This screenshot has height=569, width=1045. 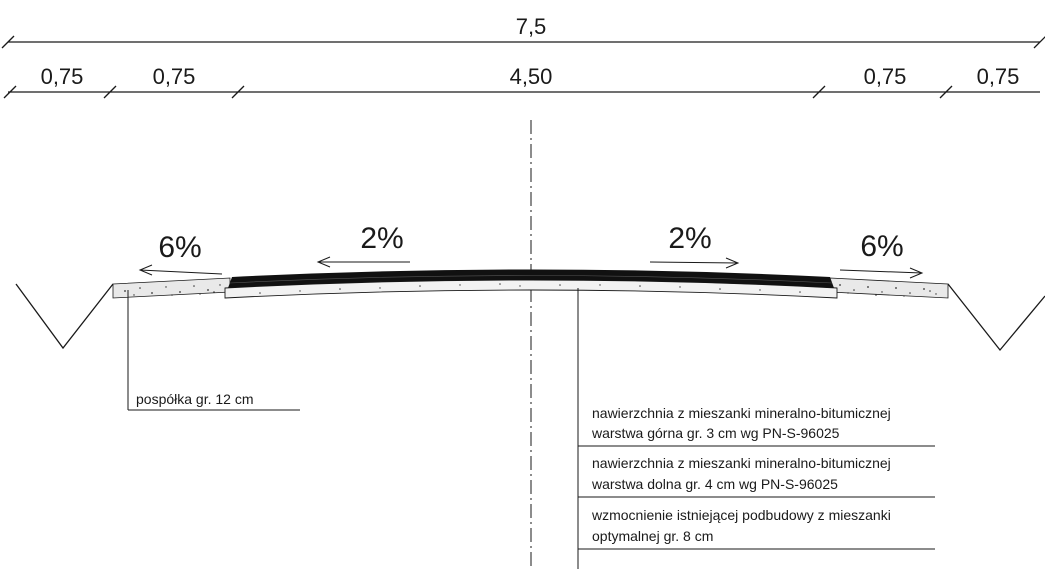 What do you see at coordinates (62, 76) in the screenshot?
I see `segment-label-left-ditch: 0,75` at bounding box center [62, 76].